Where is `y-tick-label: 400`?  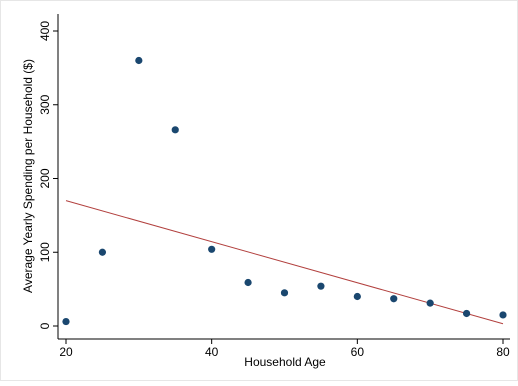
y-tick-label: 400 is located at coordinates (45, 31).